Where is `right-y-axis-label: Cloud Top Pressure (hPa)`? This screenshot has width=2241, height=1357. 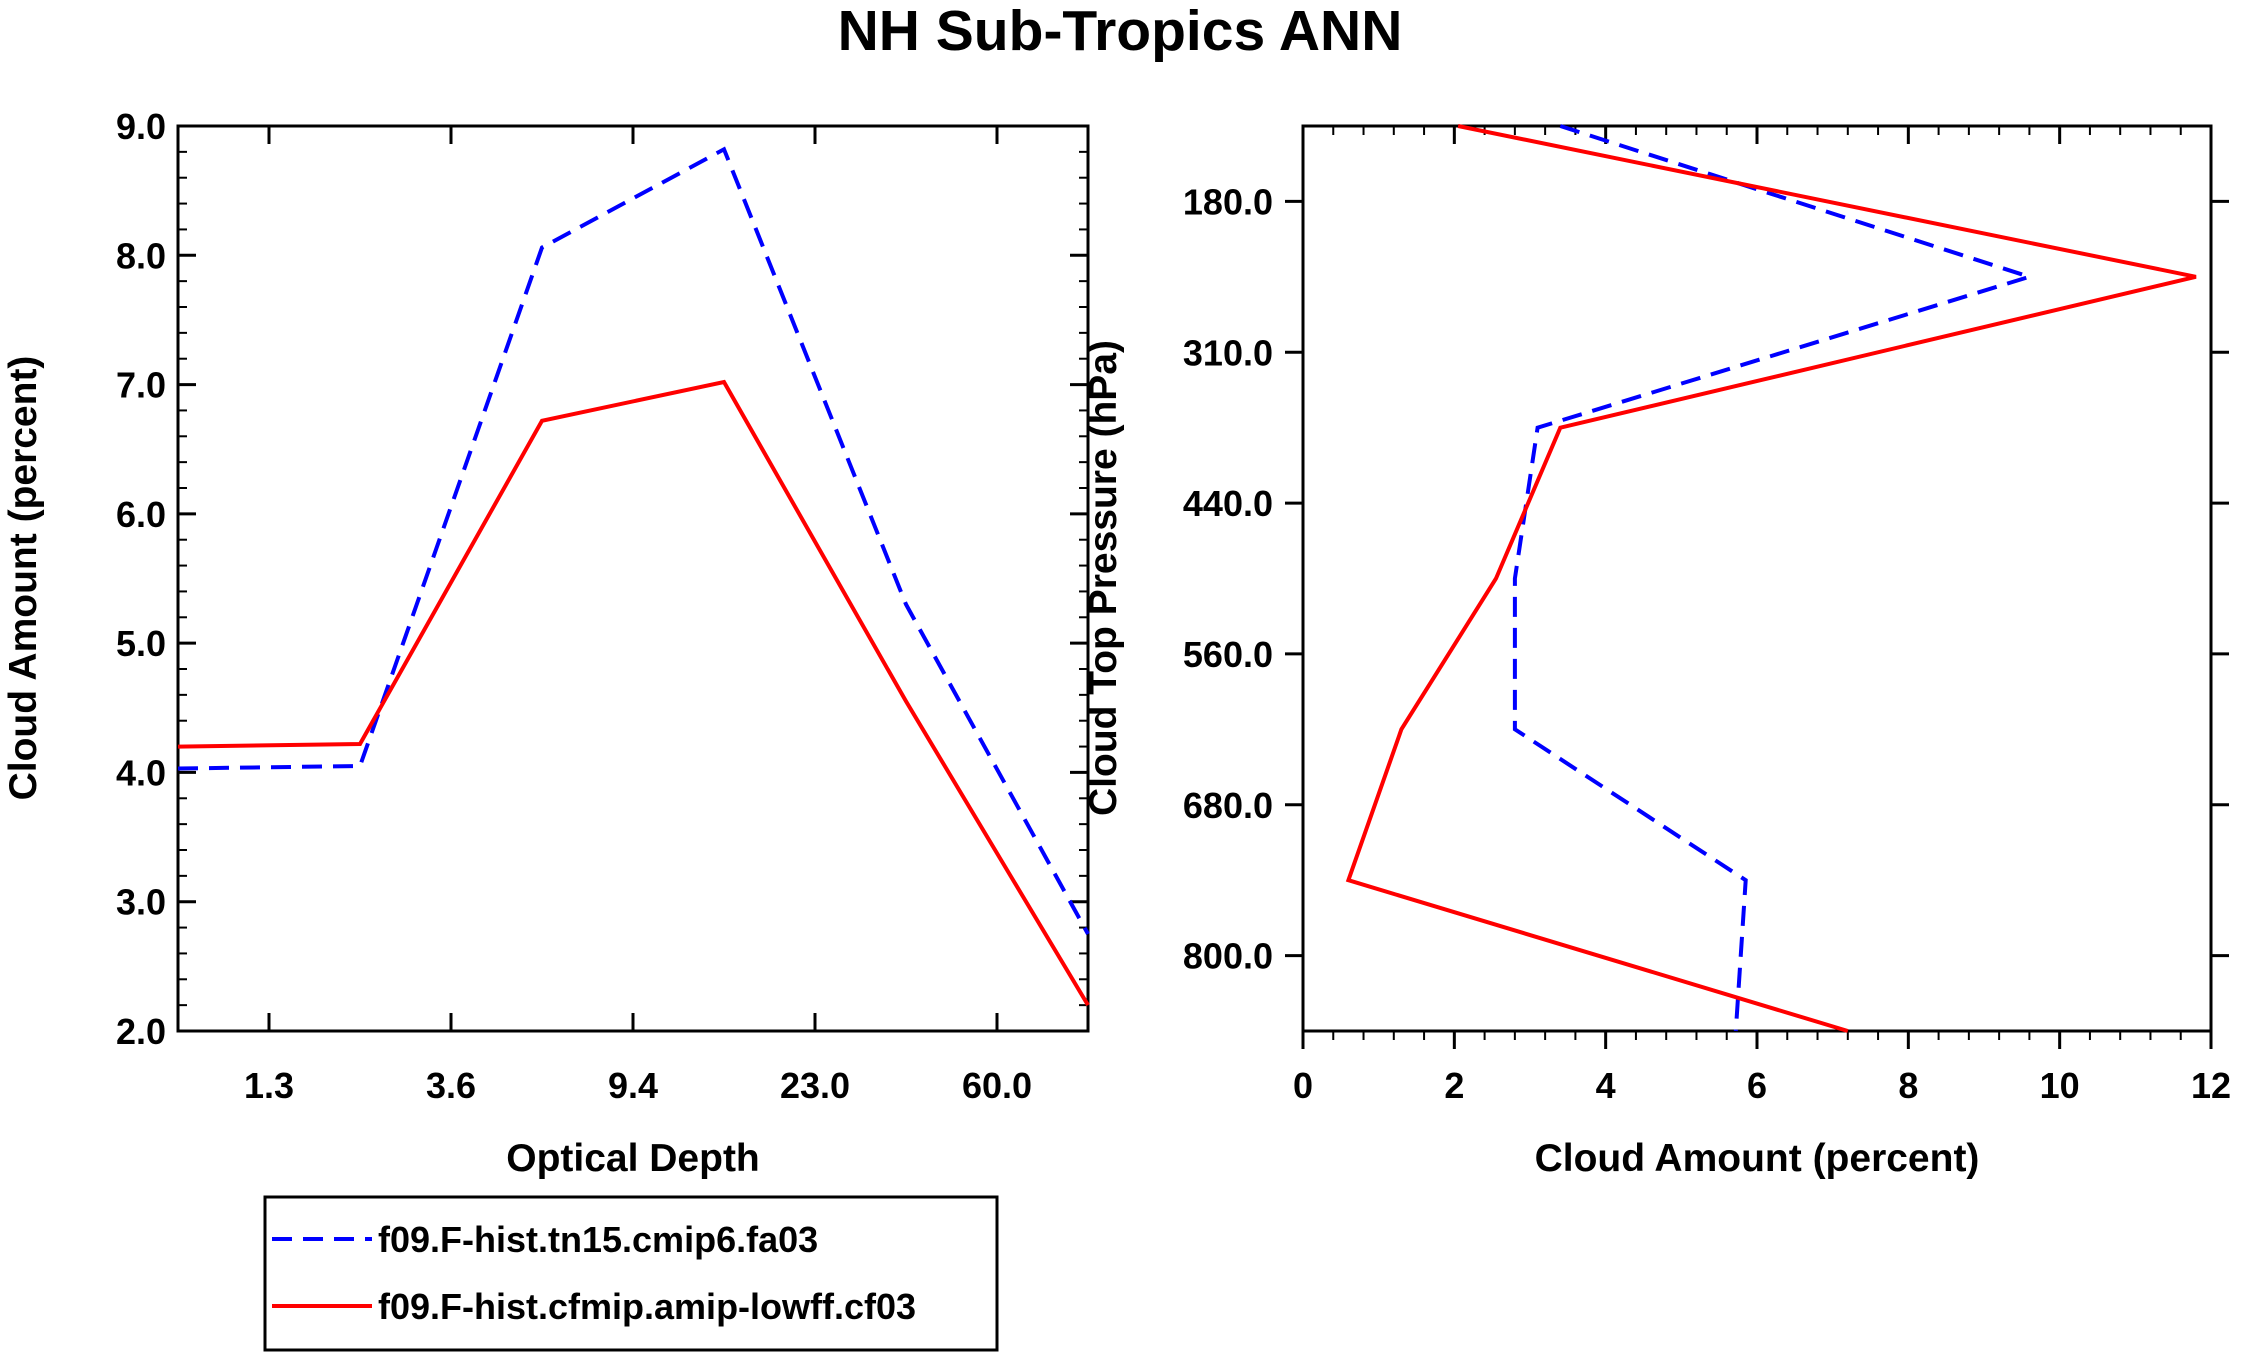 right-y-axis-label: Cloud Top Pressure (hPa) is located at coordinates (1103, 578).